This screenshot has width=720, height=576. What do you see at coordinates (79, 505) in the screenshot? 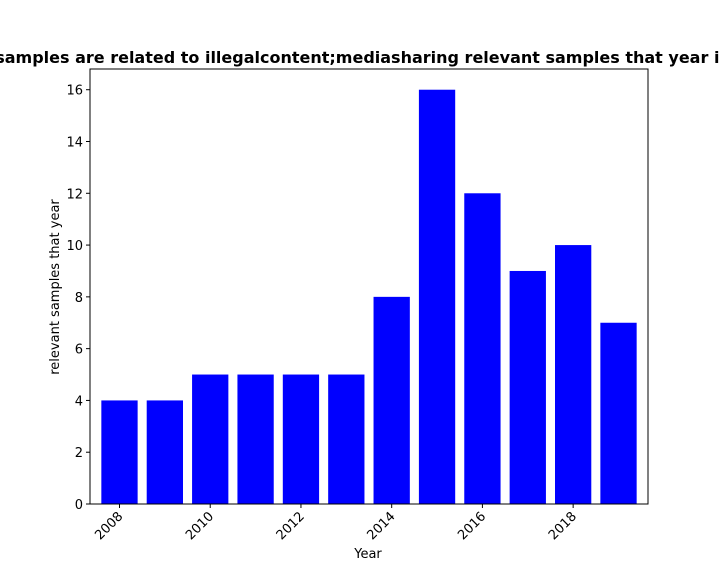
I see `y-tick-label: 0` at bounding box center [79, 505].